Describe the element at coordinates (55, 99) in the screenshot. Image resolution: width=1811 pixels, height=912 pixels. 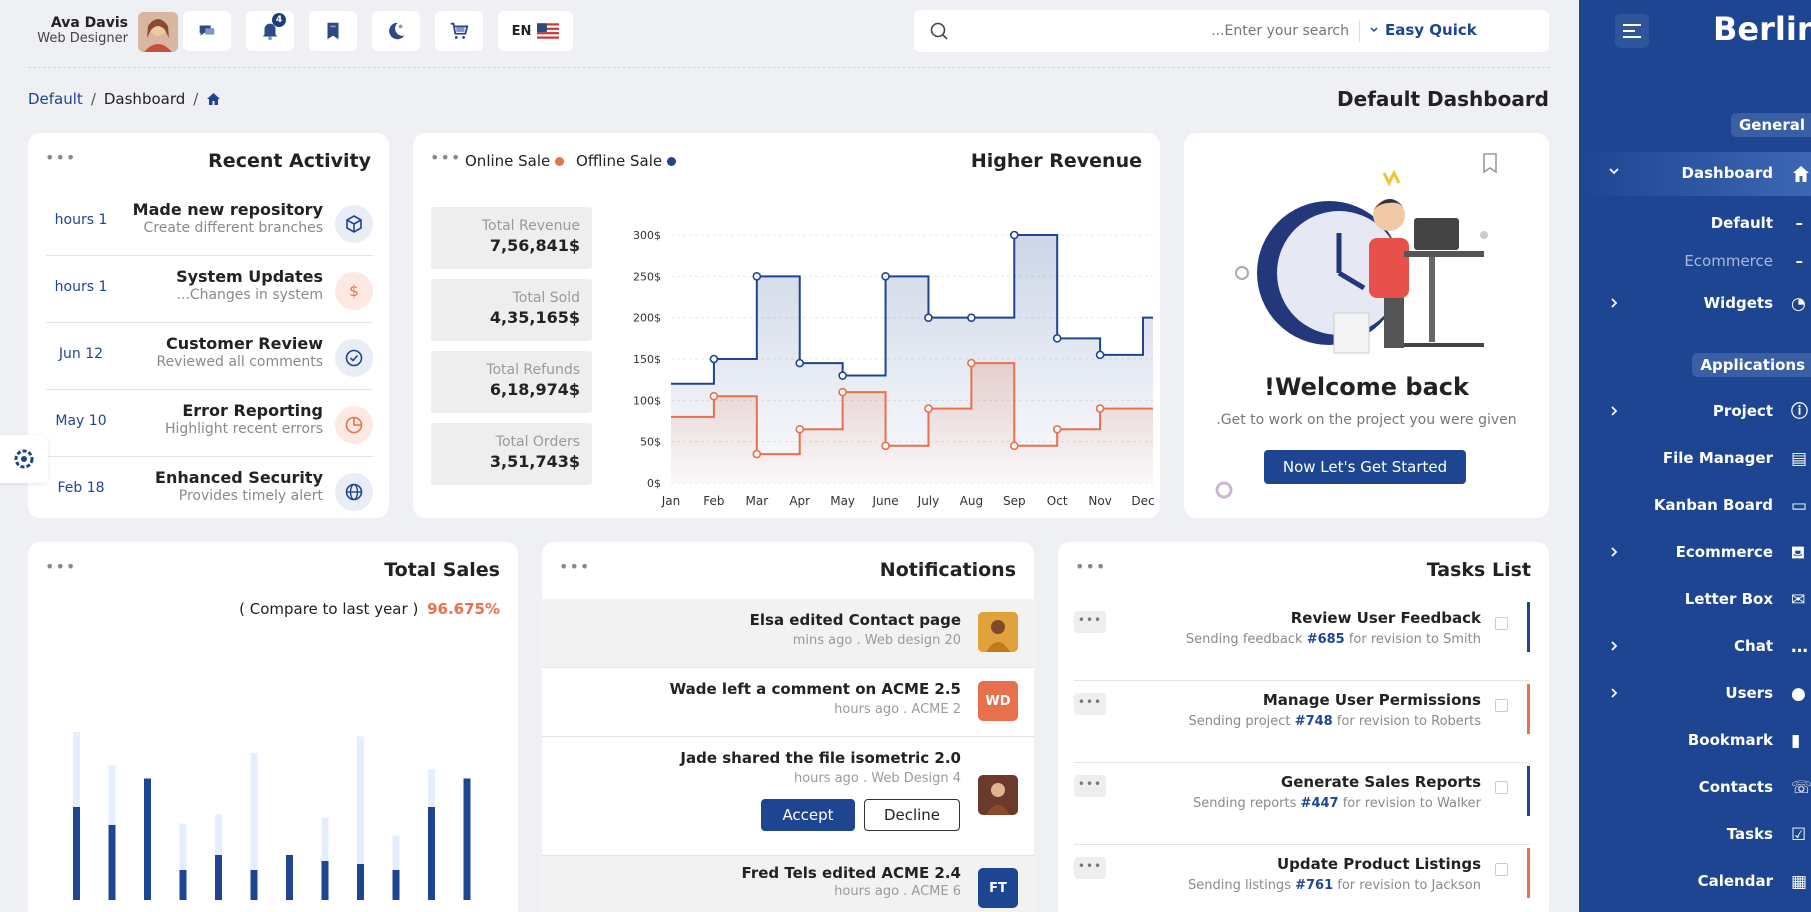
I see `breadcrumb-default: Default` at that location.